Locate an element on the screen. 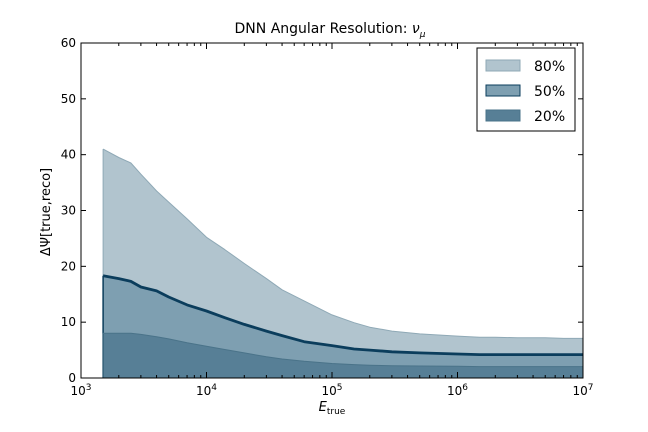  y-tick-label: 10 is located at coordinates (68, 322).